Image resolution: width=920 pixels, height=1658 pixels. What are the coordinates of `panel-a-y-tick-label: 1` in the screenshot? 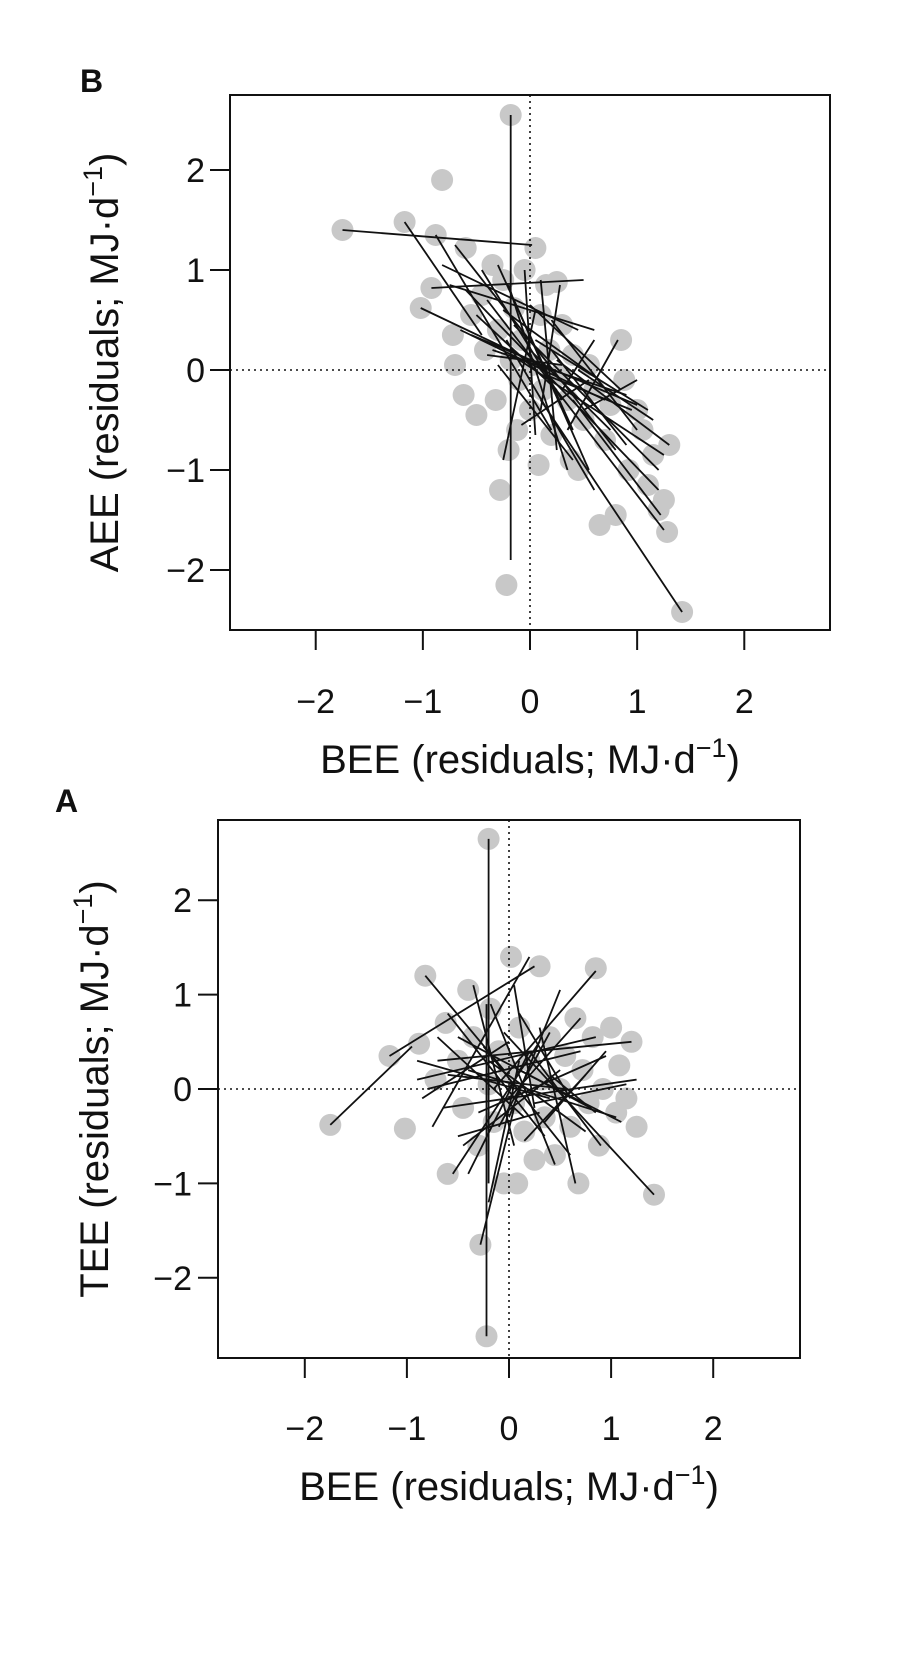 It's located at (182, 996).